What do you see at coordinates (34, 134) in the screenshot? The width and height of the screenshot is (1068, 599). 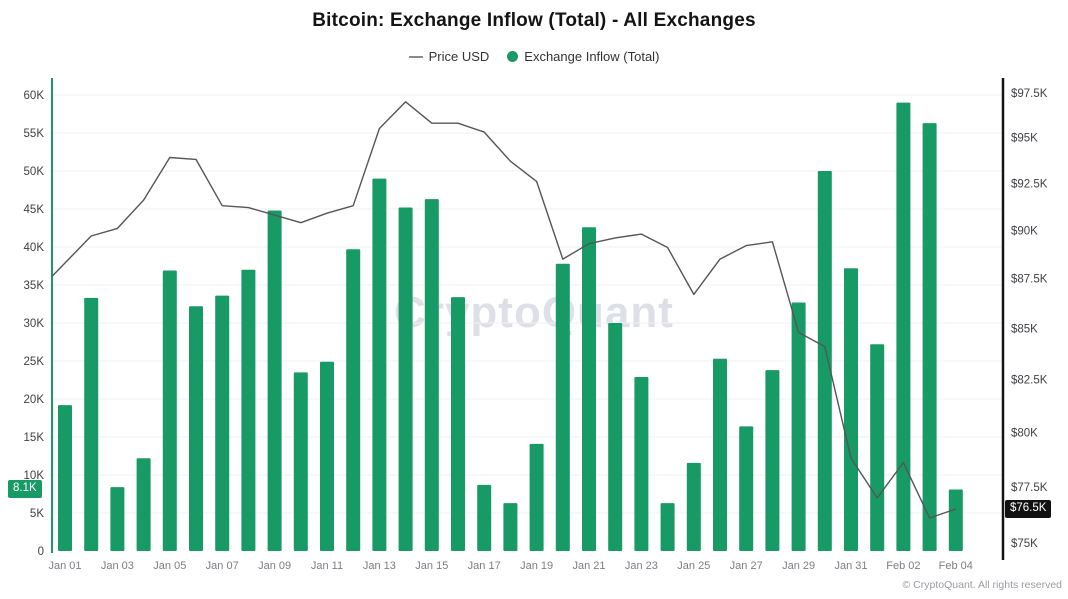 I see `left-axis-tick: 55K` at bounding box center [34, 134].